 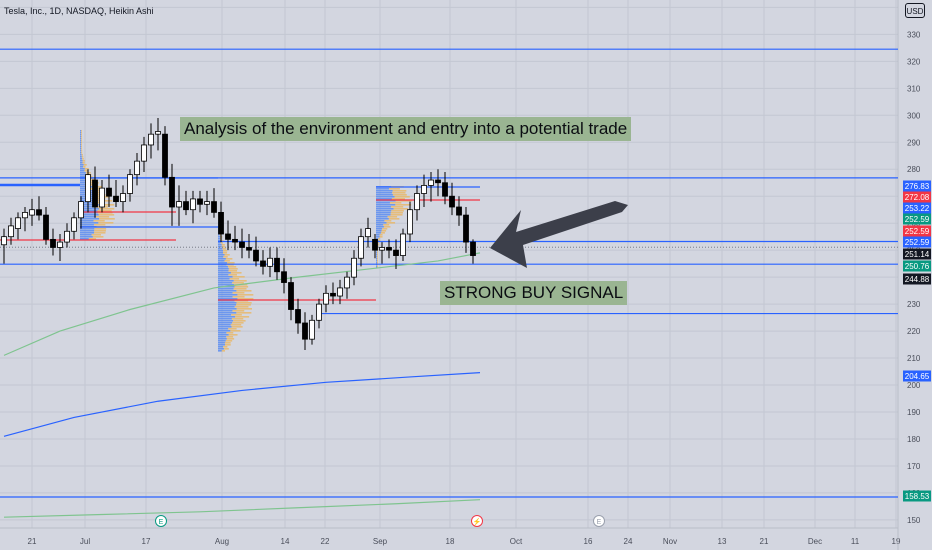 I want to click on price-tag-value: 244.88, so click(x=917, y=279).